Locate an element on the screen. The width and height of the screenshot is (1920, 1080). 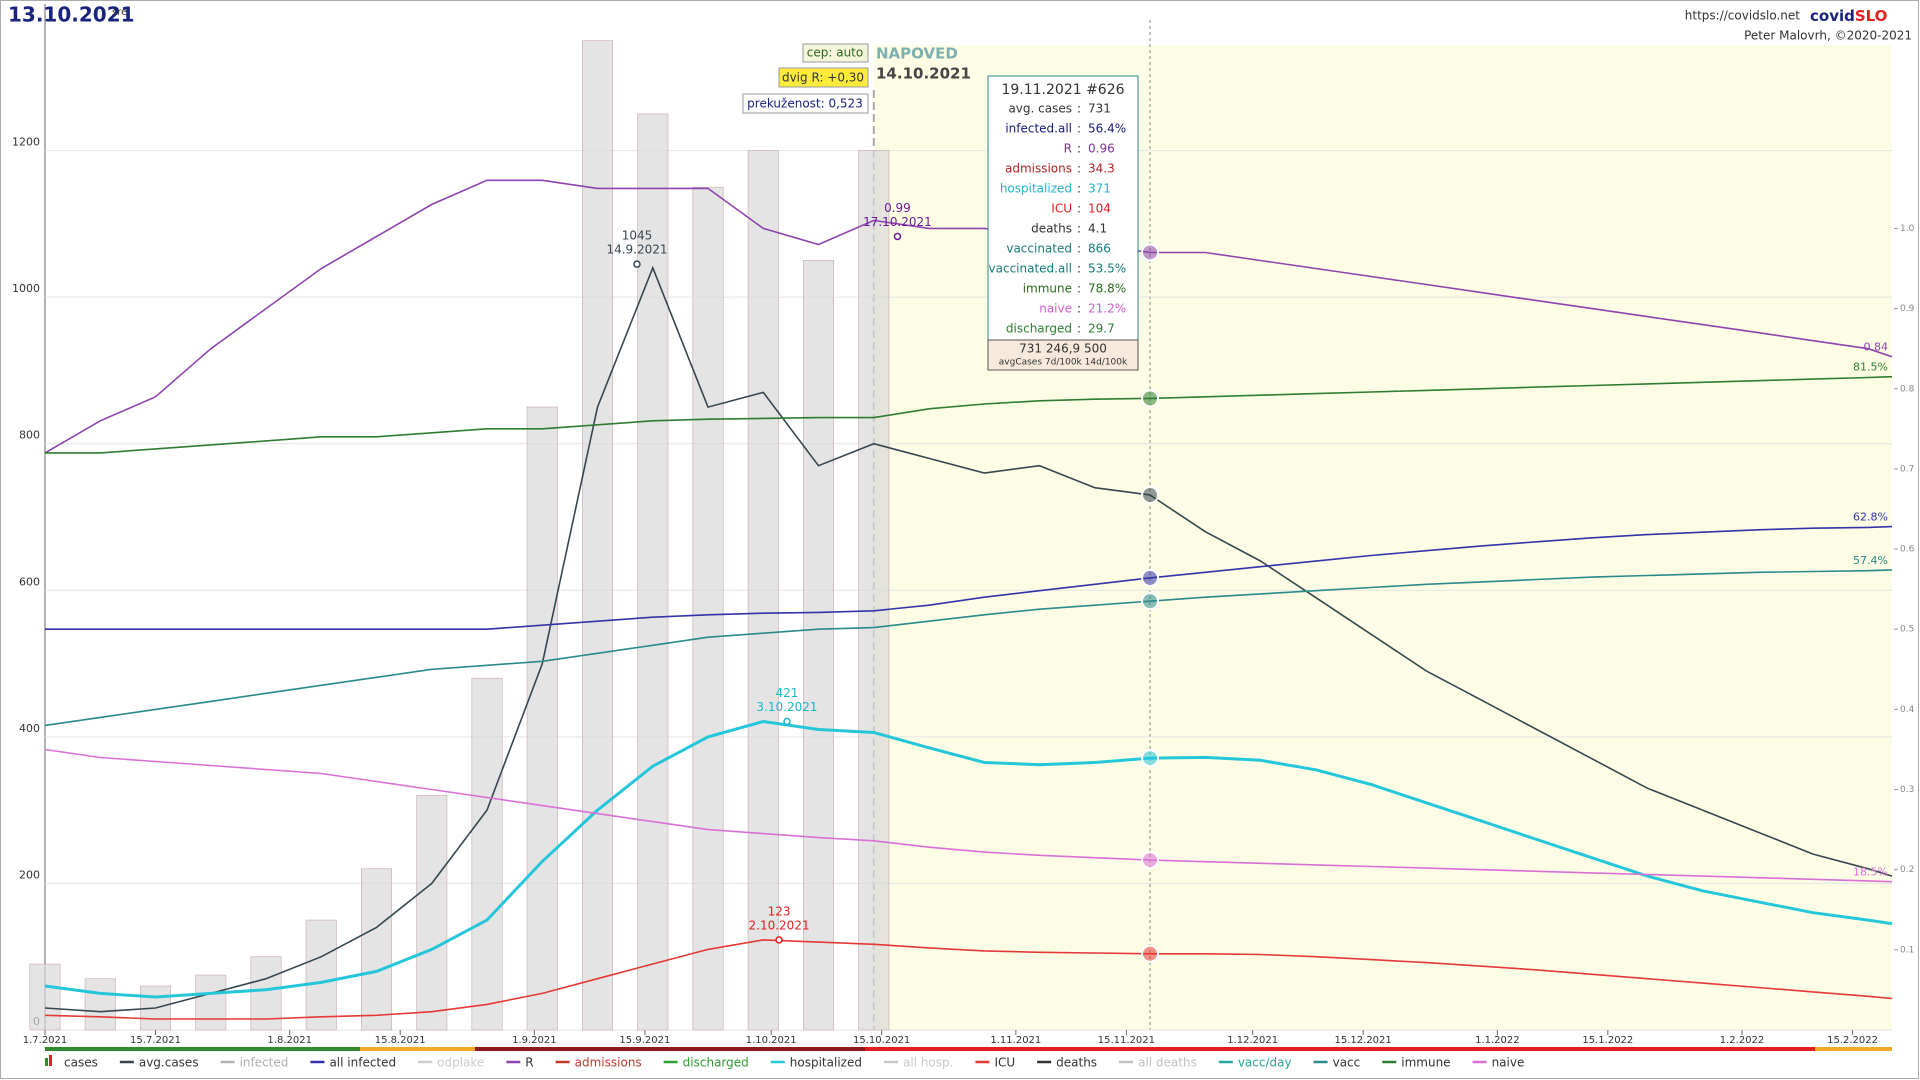
legend-label: avg.cases is located at coordinates (169, 1063).